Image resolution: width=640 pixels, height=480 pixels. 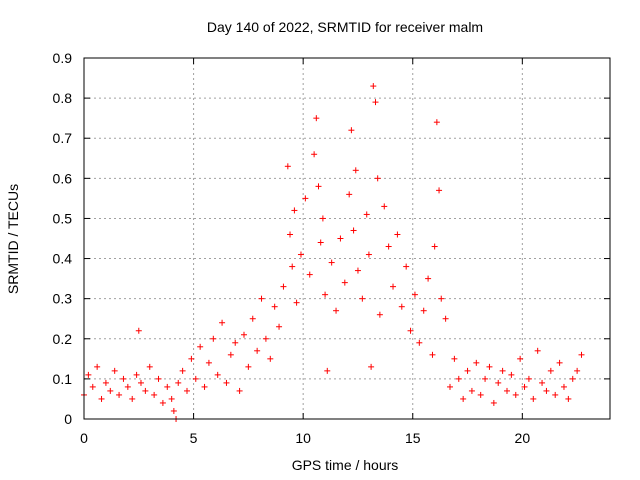 What do you see at coordinates (63, 178) in the screenshot?
I see `y-tick-label: 0.6` at bounding box center [63, 178].